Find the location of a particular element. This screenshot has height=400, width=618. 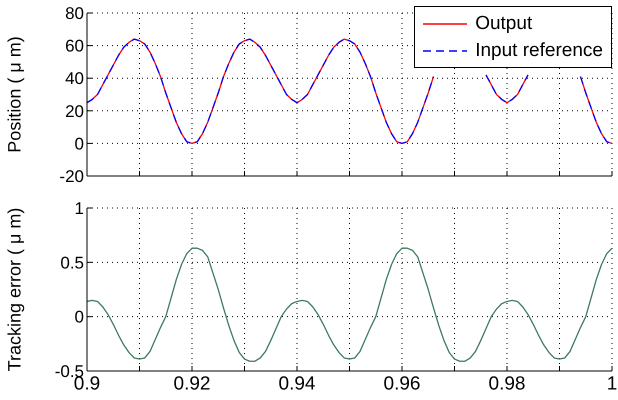

y-tick-label: 1 is located at coordinates (79, 208).